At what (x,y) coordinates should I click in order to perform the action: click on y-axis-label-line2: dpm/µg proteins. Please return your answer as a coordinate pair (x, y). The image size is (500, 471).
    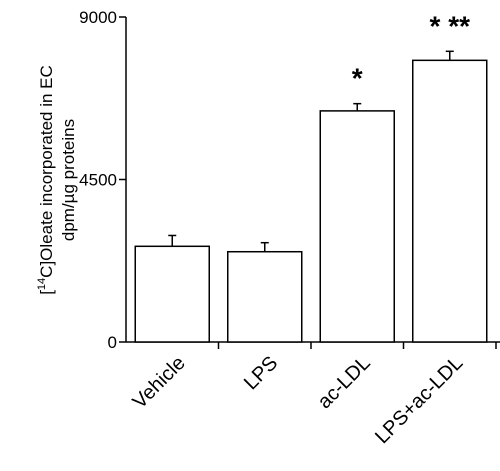
    Looking at the image, I should click on (68, 180).